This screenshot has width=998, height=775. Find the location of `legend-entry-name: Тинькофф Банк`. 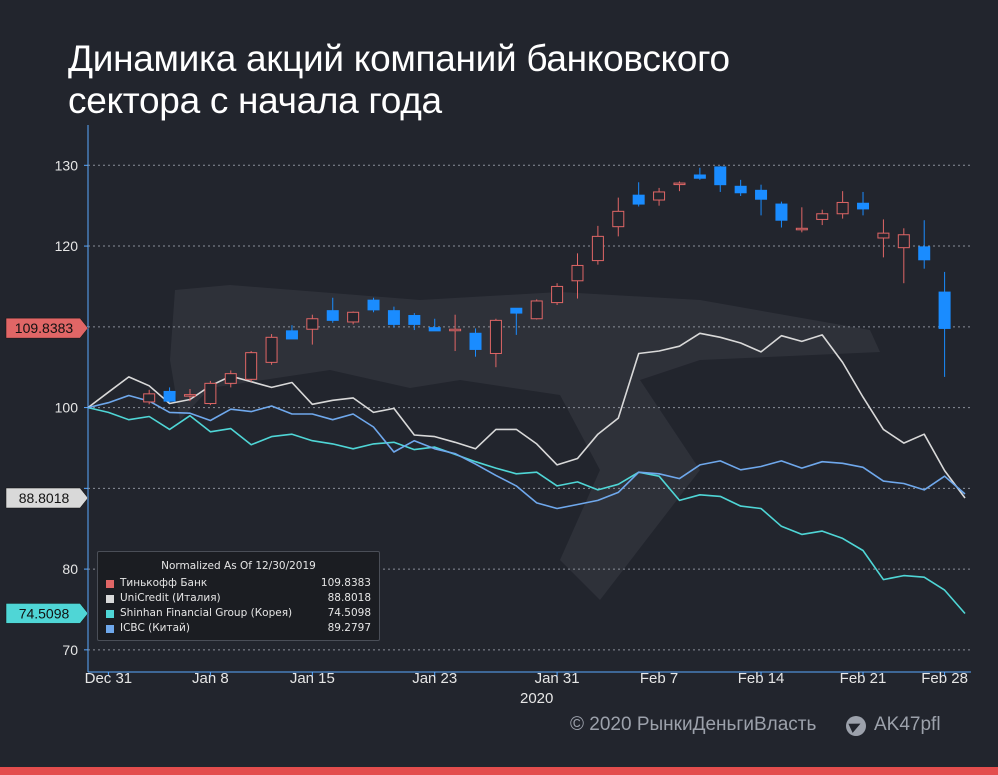

legend-entry-name: Тинькофф Банк is located at coordinates (164, 583).